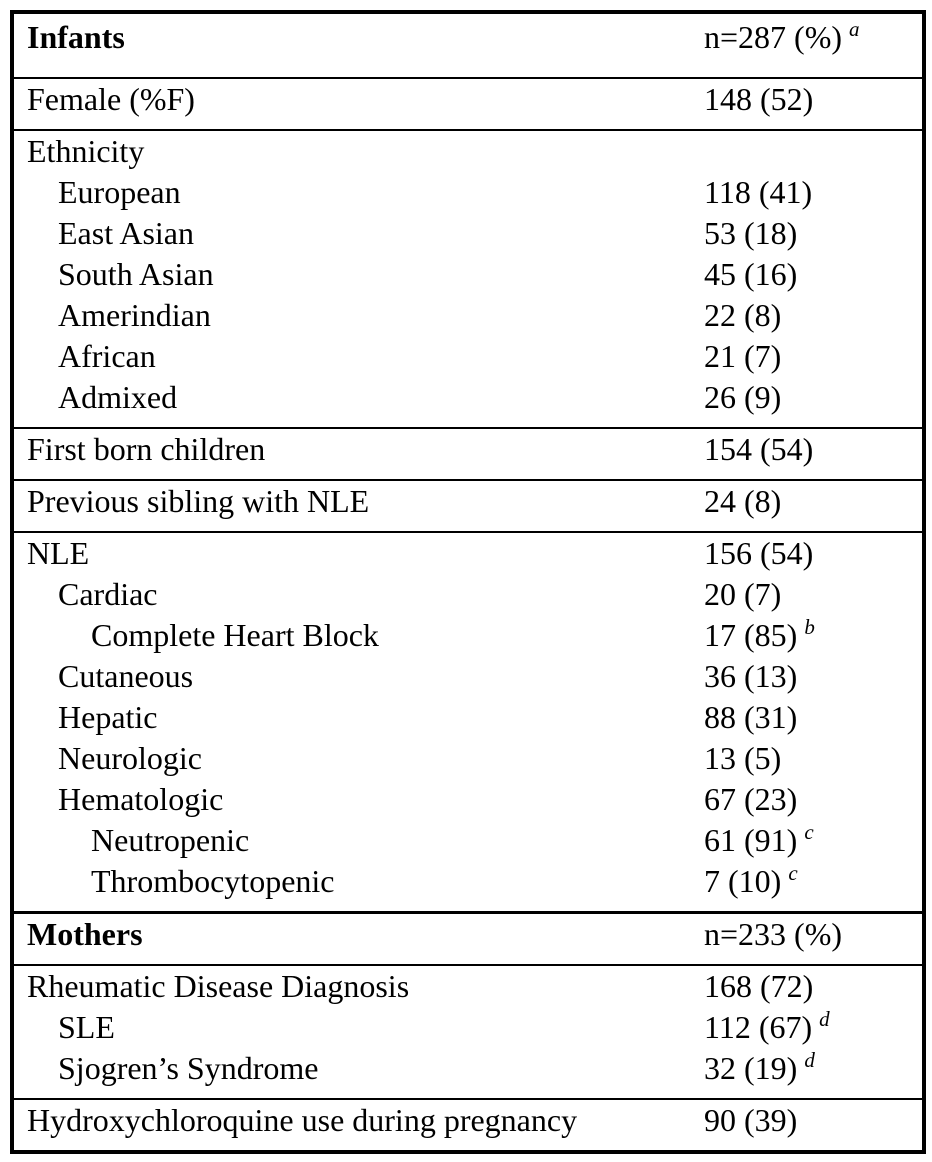 The width and height of the screenshot is (932, 1162). I want to click on row-label: Rheumatic Disease Diagnosis, so click(358, 985).